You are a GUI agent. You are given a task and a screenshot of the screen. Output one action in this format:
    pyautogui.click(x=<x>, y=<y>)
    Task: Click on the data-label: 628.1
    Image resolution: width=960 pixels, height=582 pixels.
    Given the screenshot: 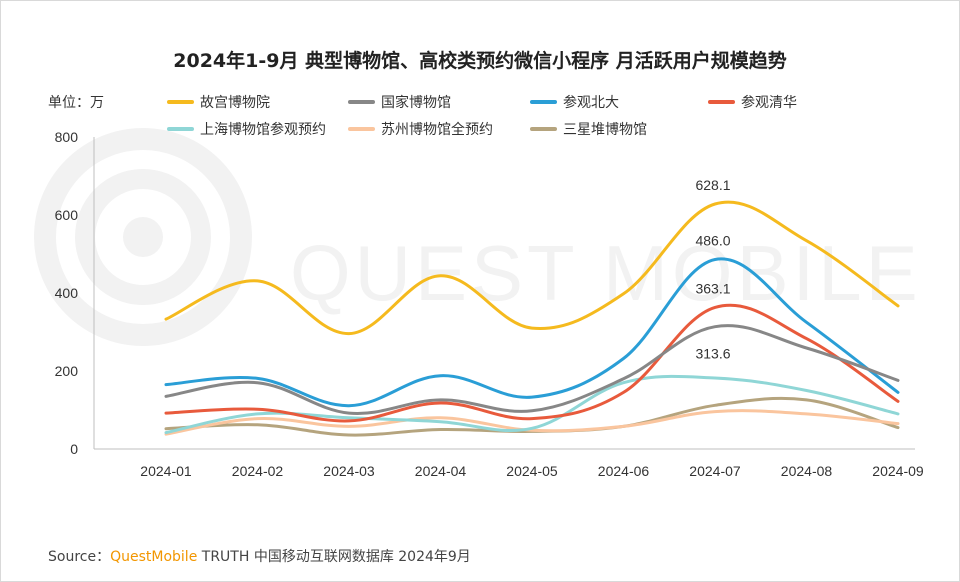 What is the action you would take?
    pyautogui.click(x=712, y=185)
    